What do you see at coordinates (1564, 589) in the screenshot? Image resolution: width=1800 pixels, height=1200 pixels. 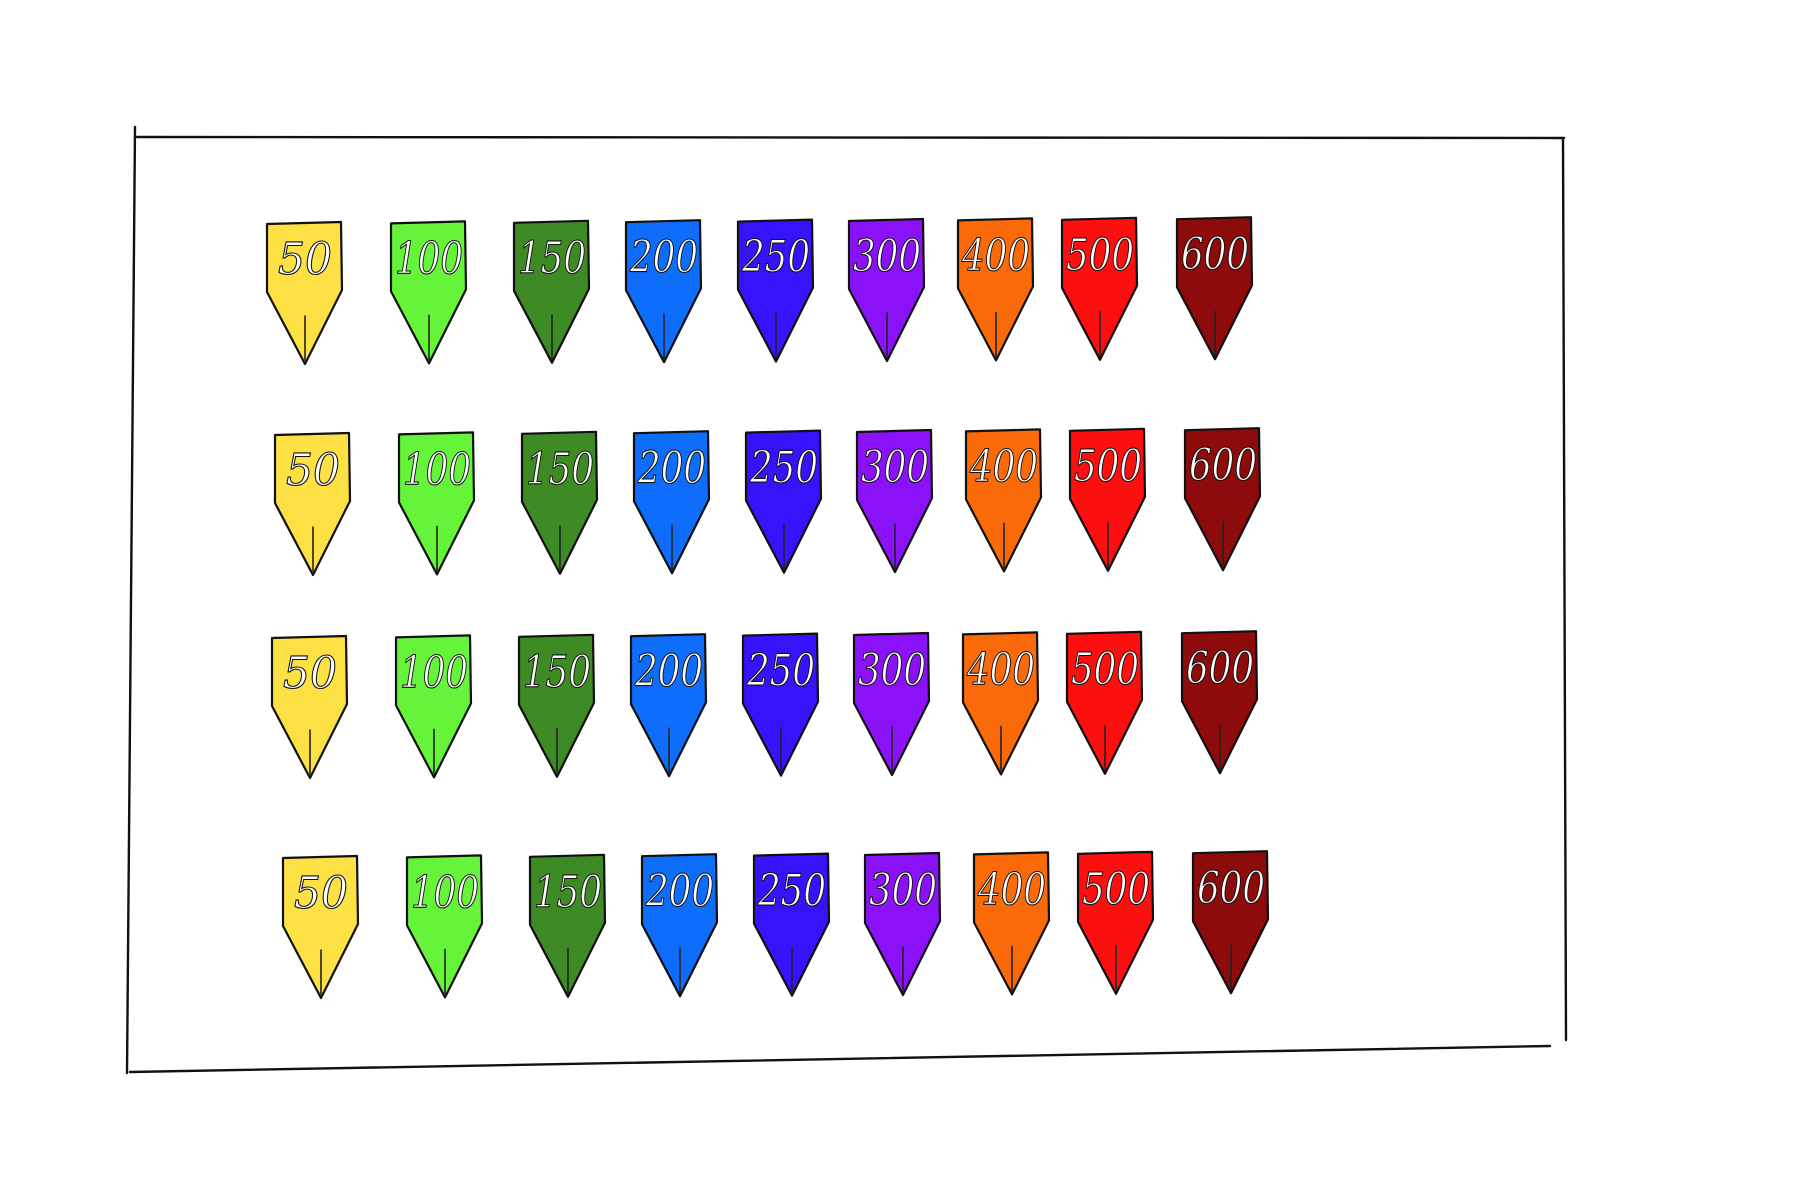 I see `frame-right-edge` at bounding box center [1564, 589].